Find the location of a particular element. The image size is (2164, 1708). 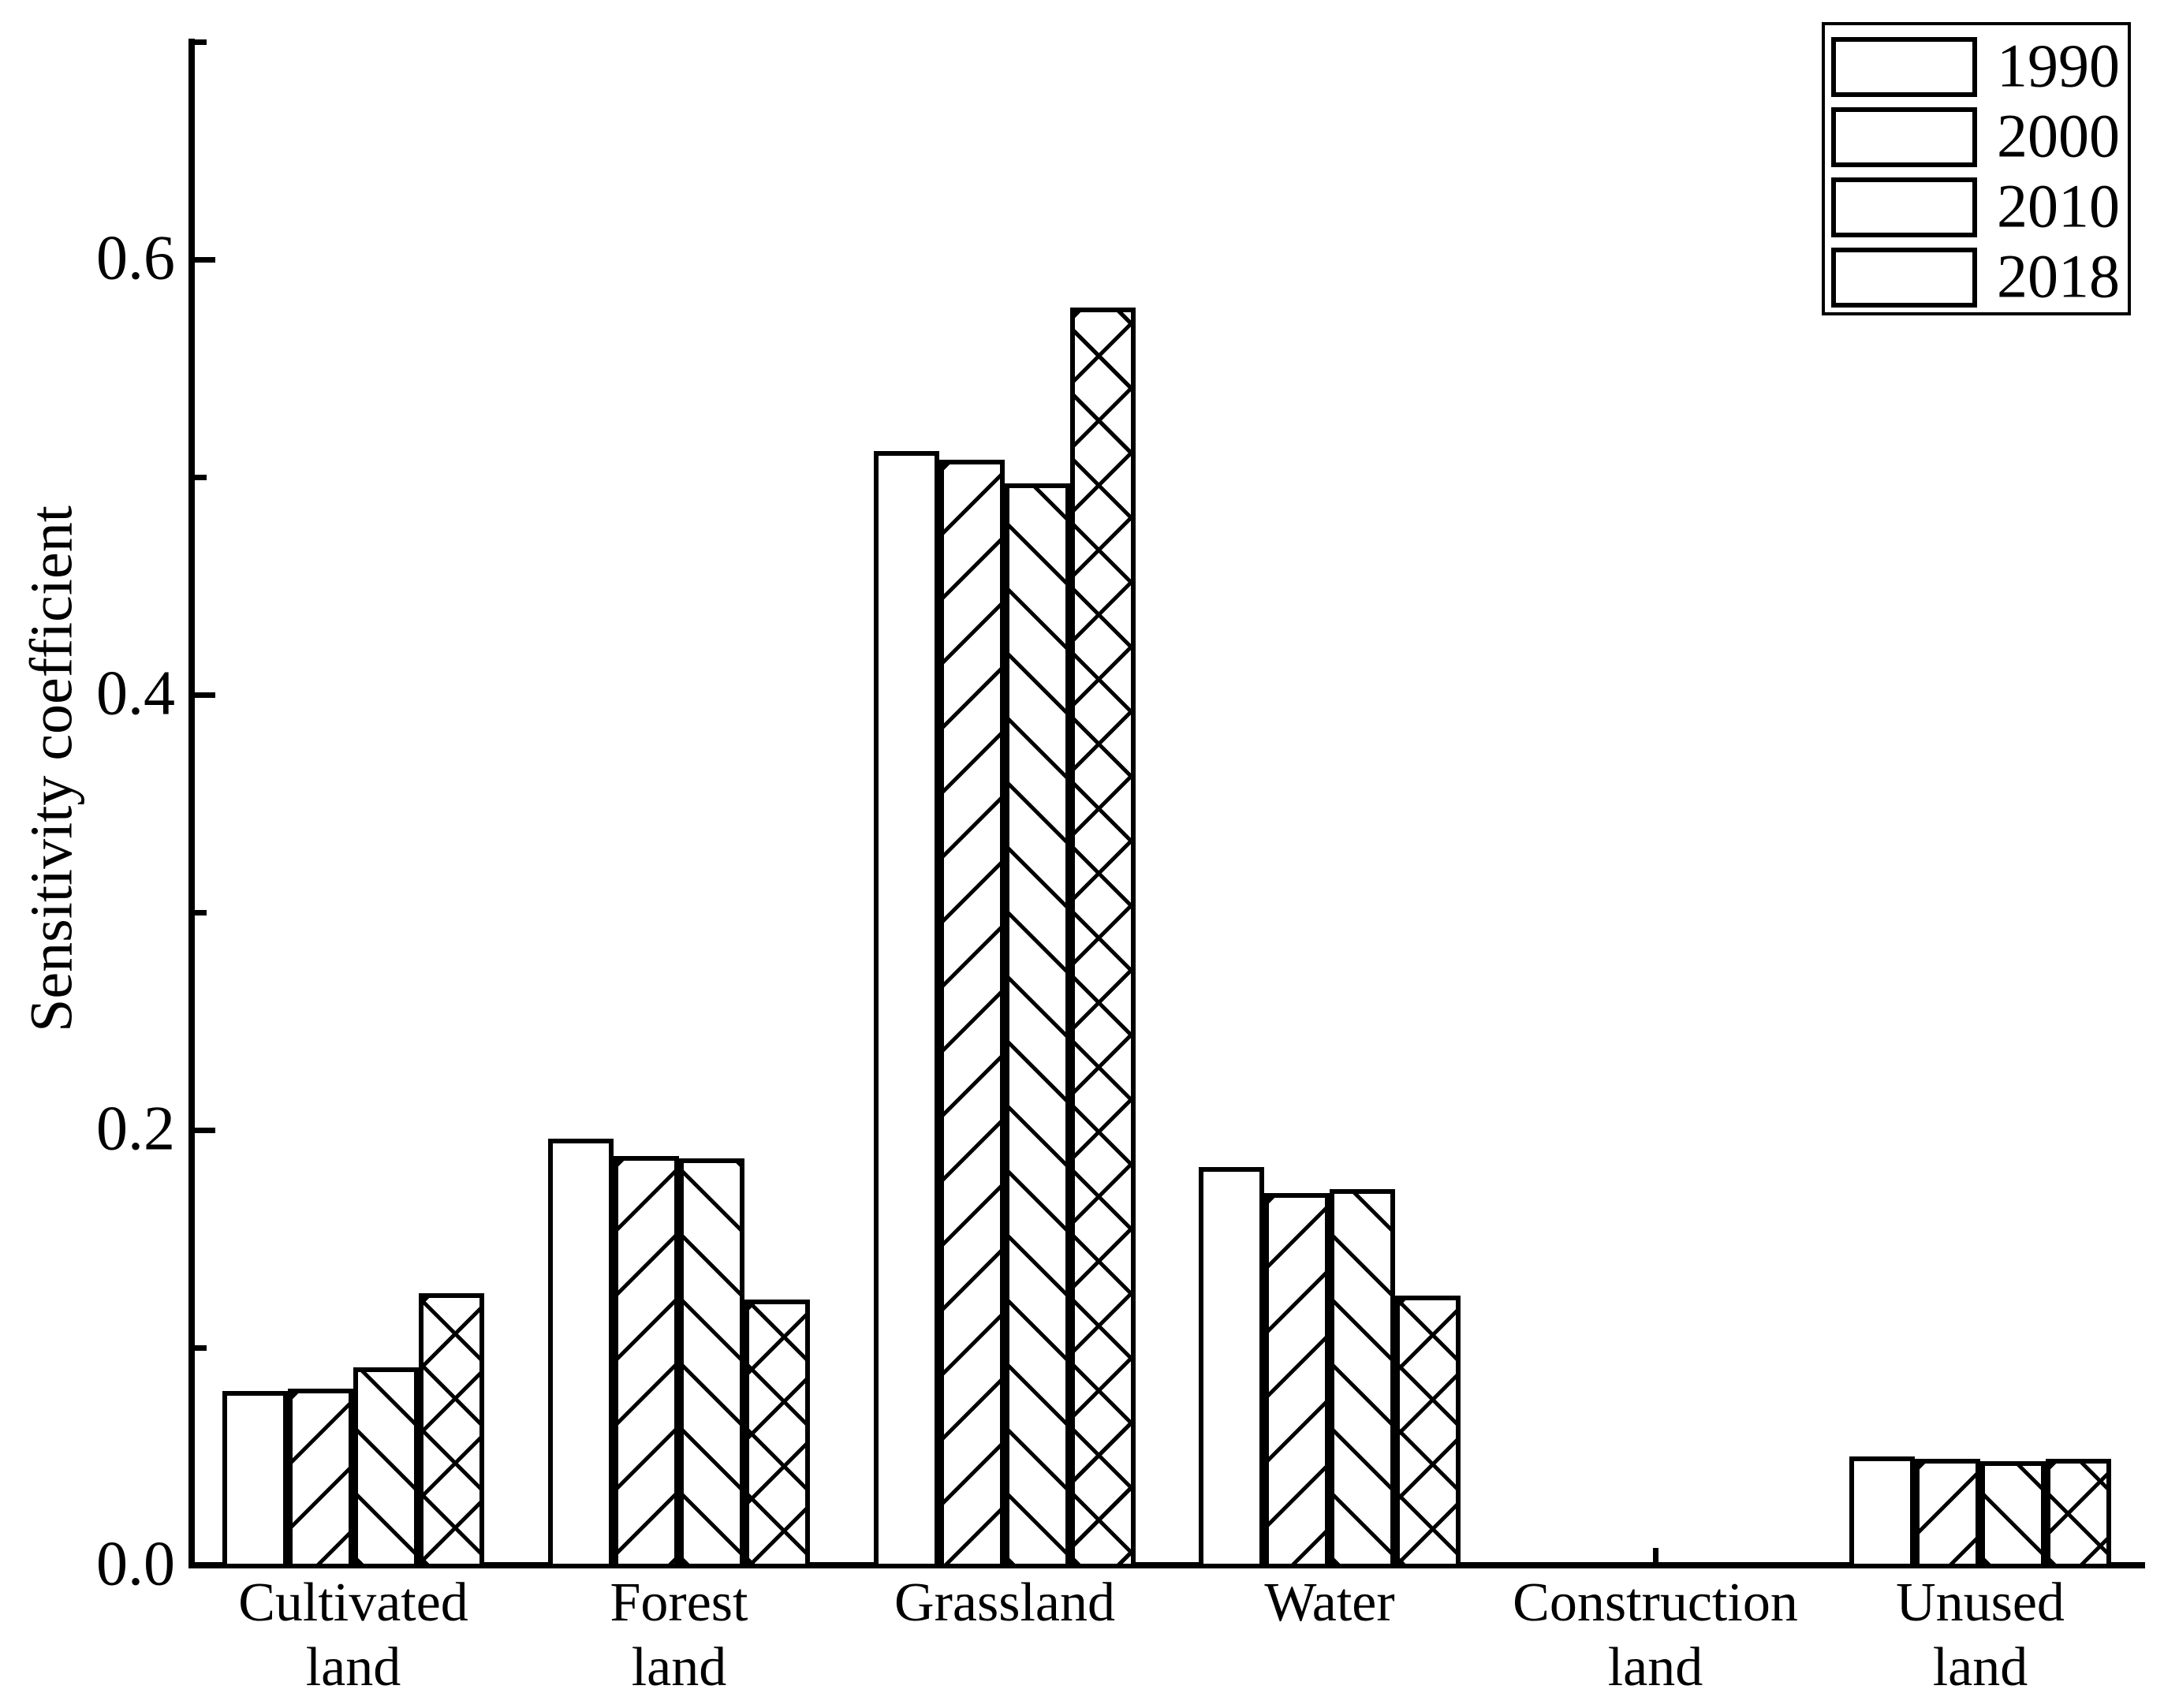

bar-2010-unused-land is located at coordinates (2013, 1514).